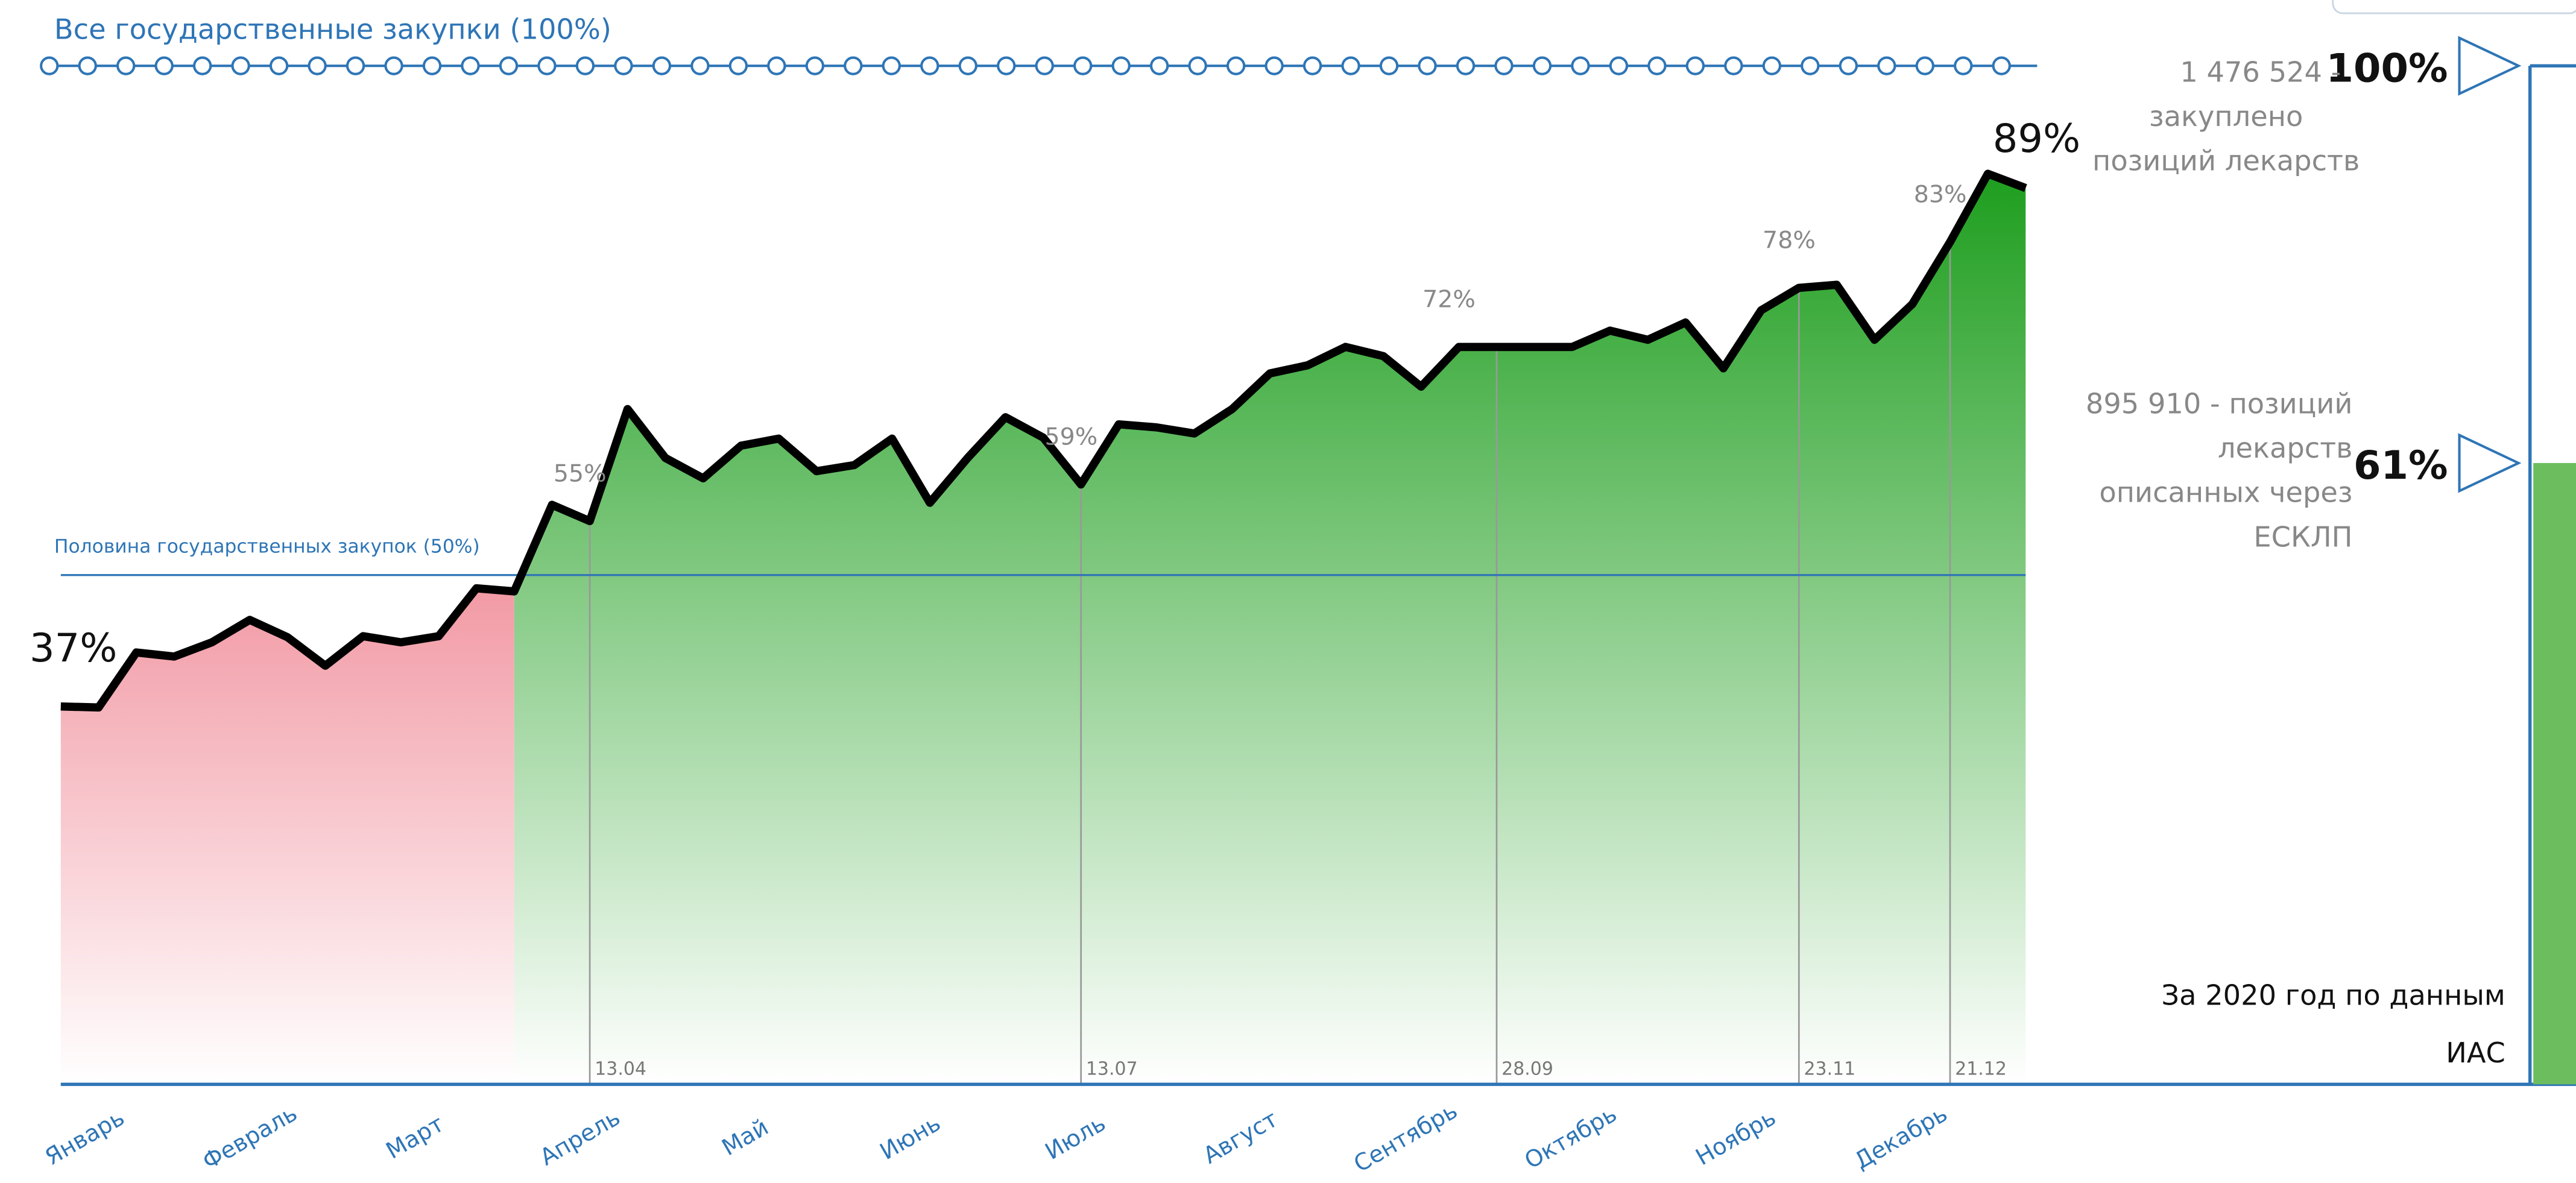 Image resolution: width=2576 pixels, height=1183 pixels. Describe the element at coordinates (910, 1137) in the screenshot. I see `x-tick-label: Июнь` at that location.